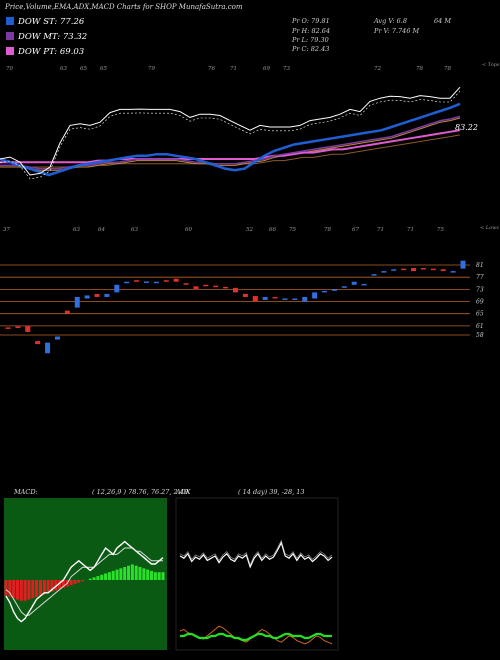 The image size is (500, 660). What do you see at coordinates (480, 302) in the screenshot?
I see `level-label: 69` at bounding box center [480, 302].